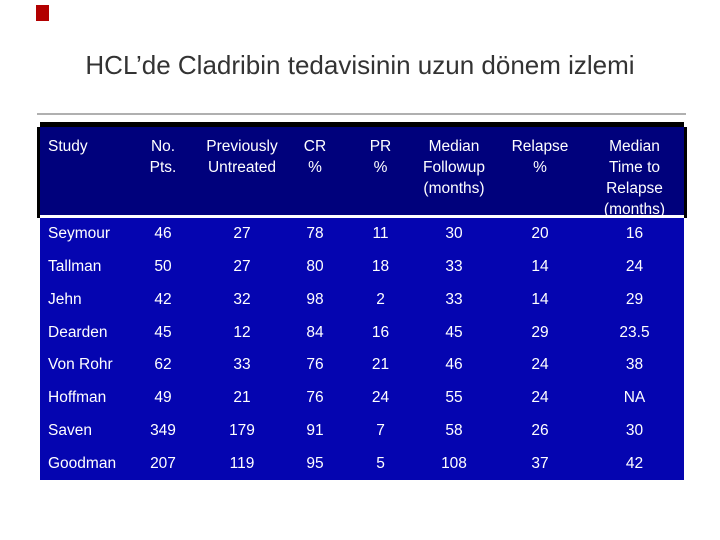 This screenshot has height=540, width=720. What do you see at coordinates (82, 171) in the screenshot?
I see `header-cell-study: Study` at bounding box center [82, 171].